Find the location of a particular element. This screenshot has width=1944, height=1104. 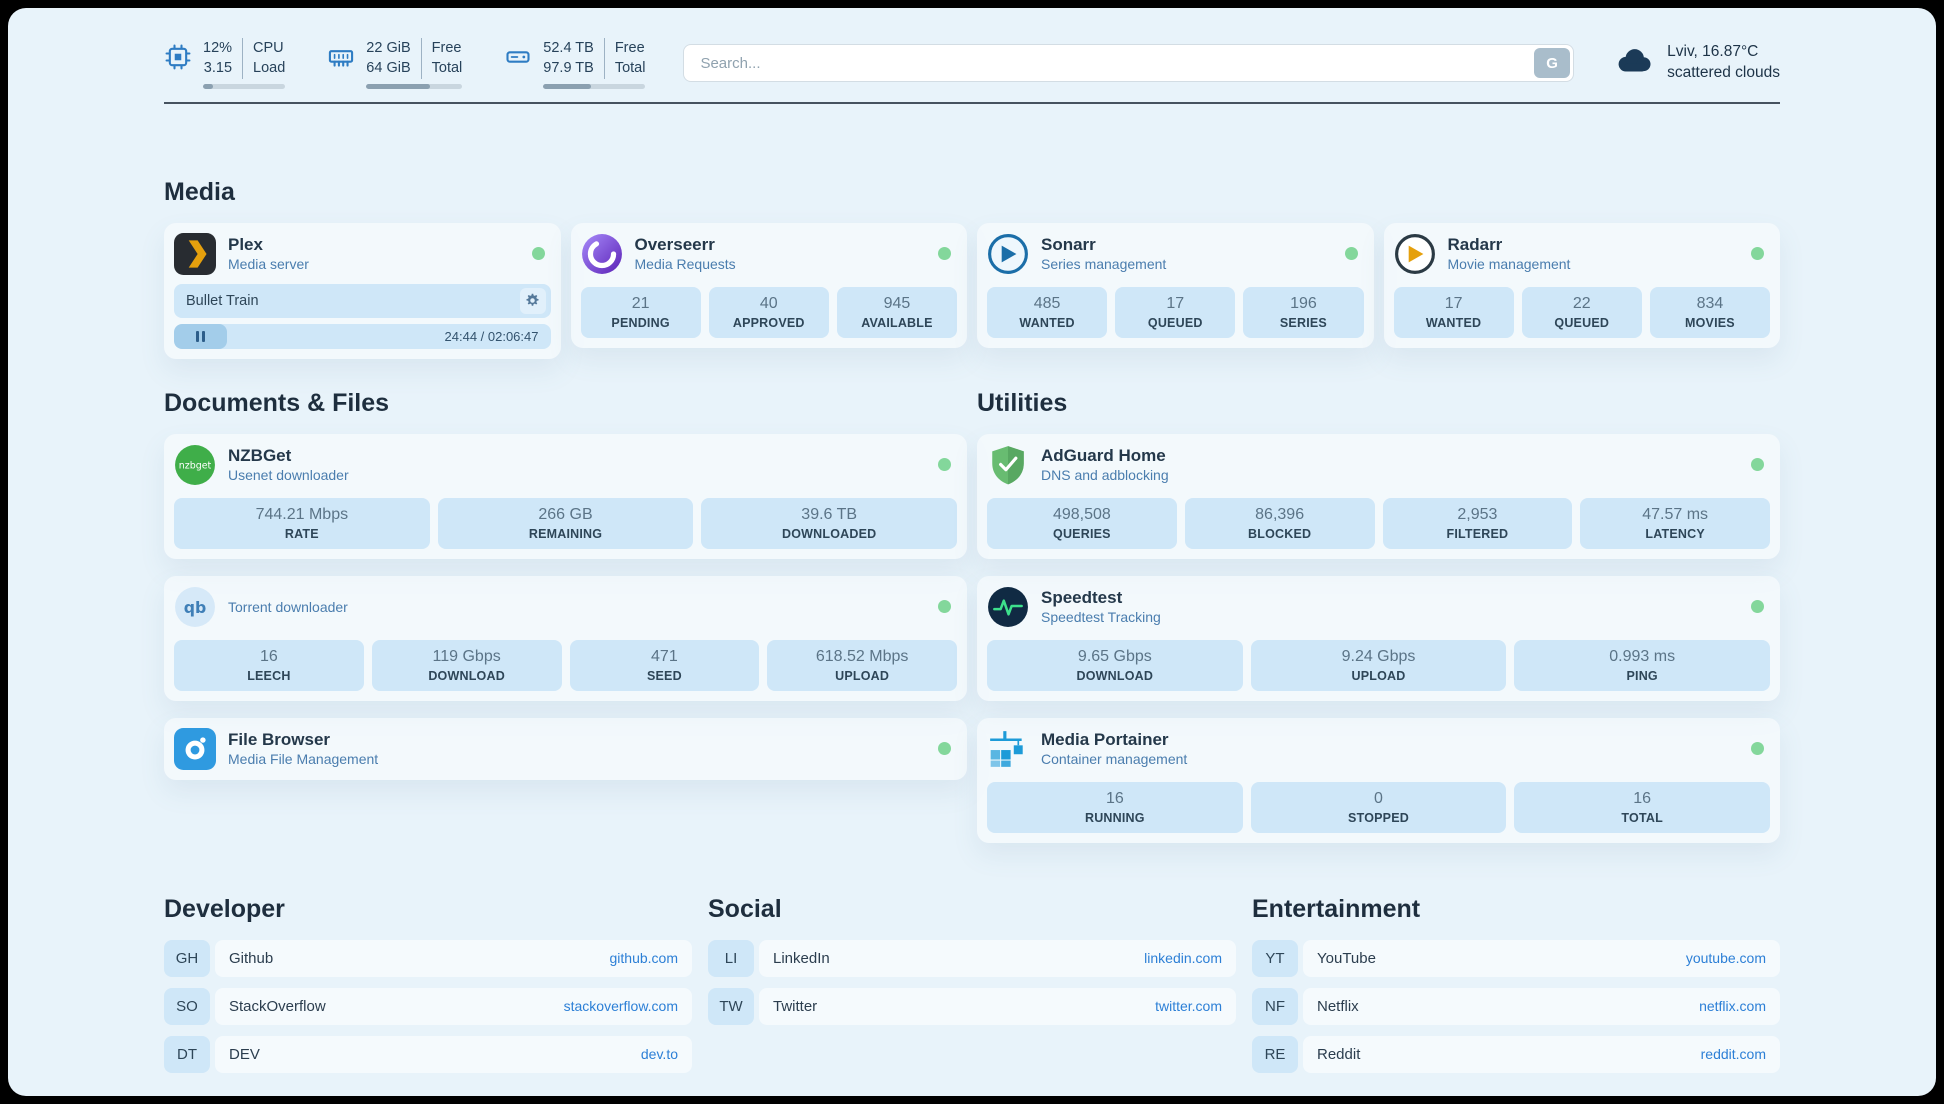

service-info: Overseerr Media Requests is located at coordinates (685, 253).